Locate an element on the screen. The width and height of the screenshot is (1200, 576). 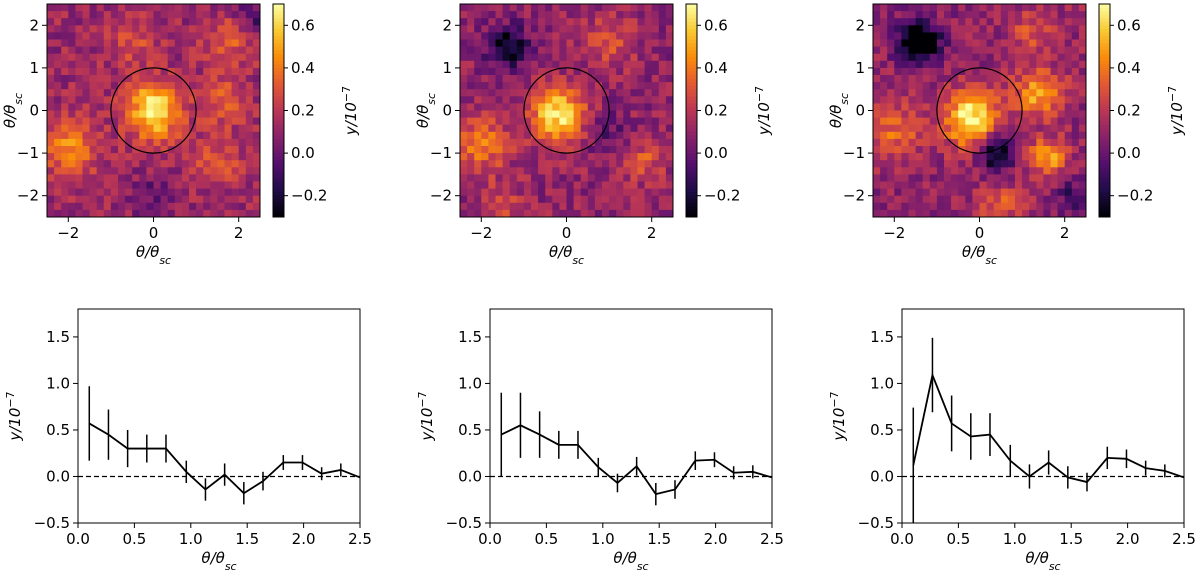
x-tick-label: 2 is located at coordinates (1065, 233).